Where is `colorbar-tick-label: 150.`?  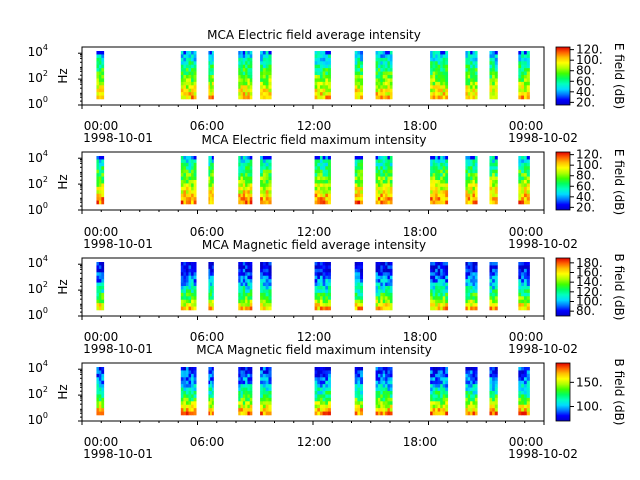 colorbar-tick-label: 150. is located at coordinates (589, 382).